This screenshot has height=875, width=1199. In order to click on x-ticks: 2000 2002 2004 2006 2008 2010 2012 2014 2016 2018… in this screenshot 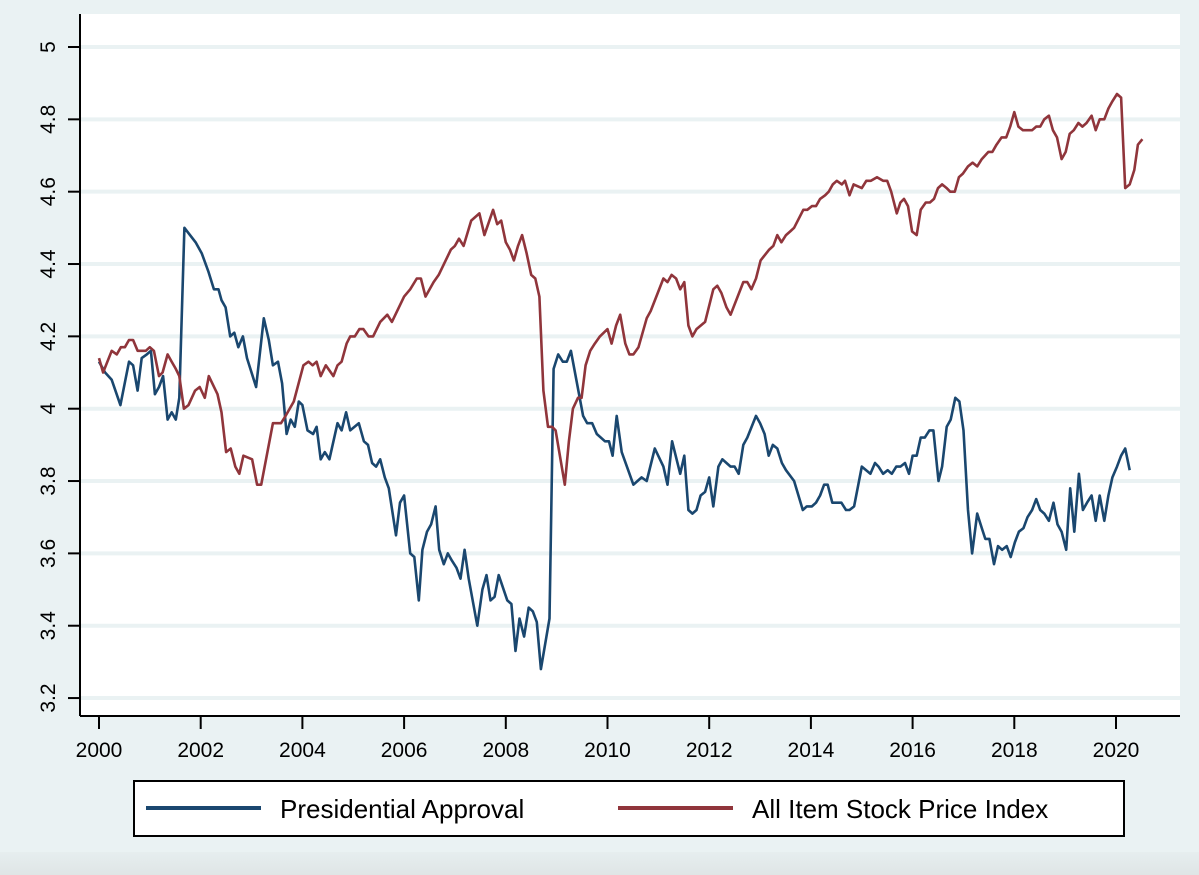, I will do `click(608, 739)`.